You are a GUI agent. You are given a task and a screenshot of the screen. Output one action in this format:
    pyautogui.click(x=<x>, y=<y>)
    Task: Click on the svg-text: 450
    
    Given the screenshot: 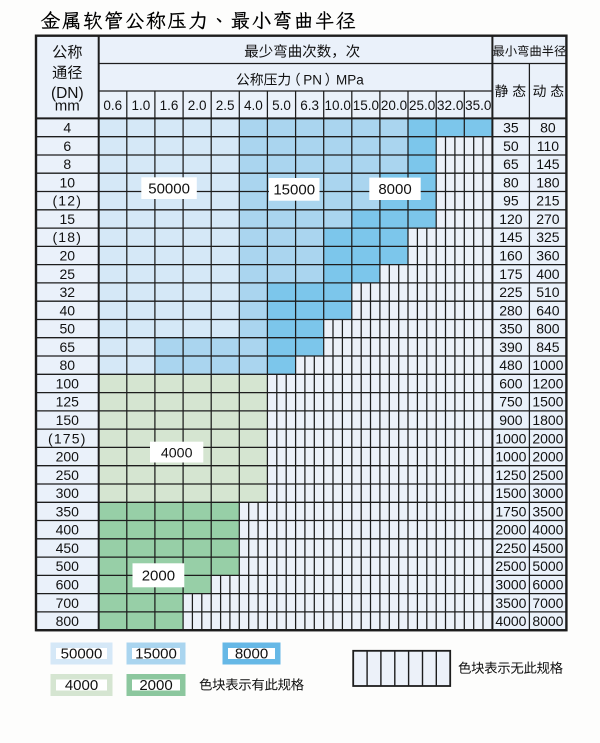 What is the action you would take?
    pyautogui.click(x=68, y=548)
    